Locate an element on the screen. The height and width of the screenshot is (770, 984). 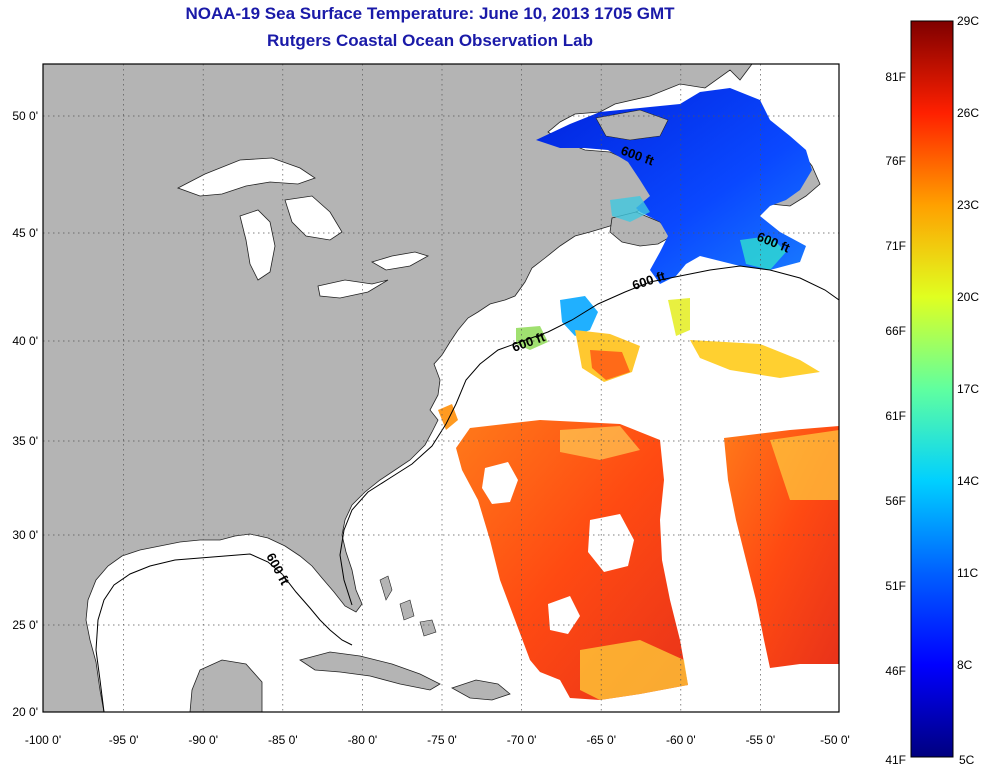
lat-tick-label: 45 0' is located at coordinates (25, 233).